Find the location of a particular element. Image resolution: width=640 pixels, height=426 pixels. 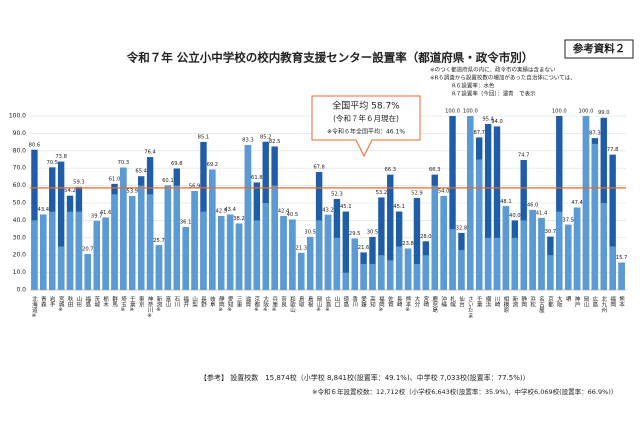

data-label: 28.0 is located at coordinates (426, 237).